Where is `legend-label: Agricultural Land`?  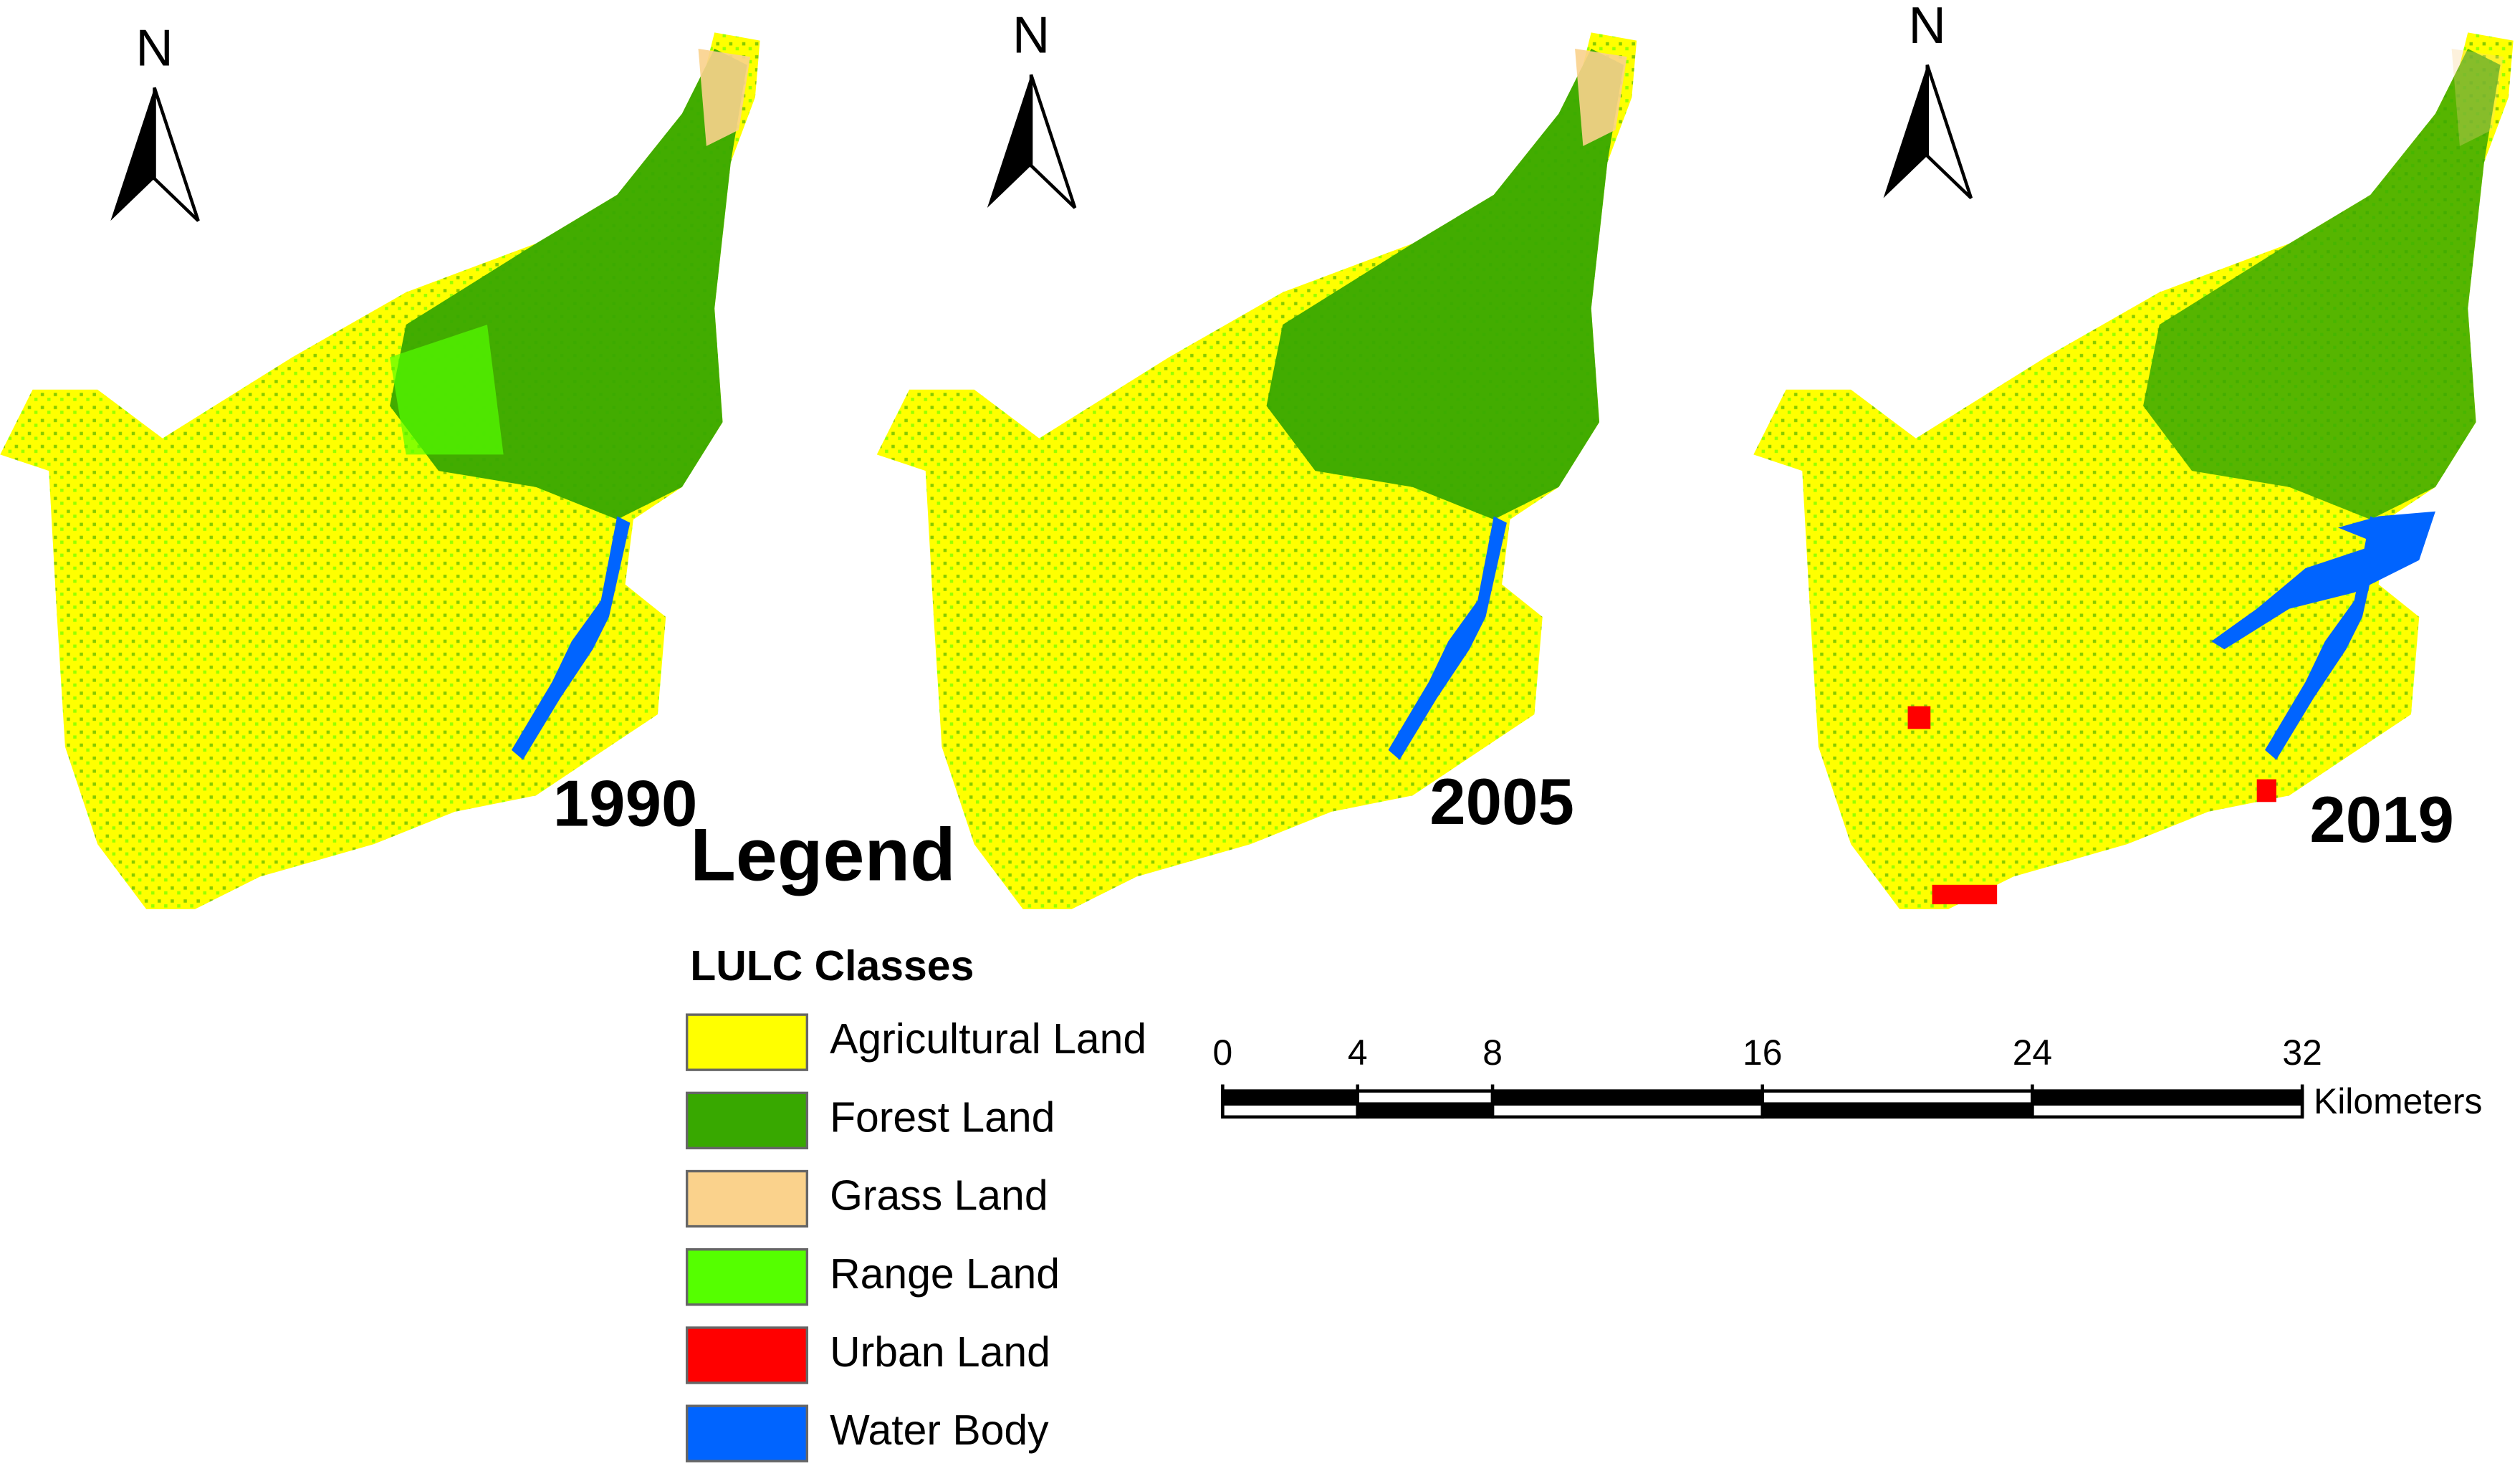
legend-label: Agricultural Land is located at coordinates (988, 1039).